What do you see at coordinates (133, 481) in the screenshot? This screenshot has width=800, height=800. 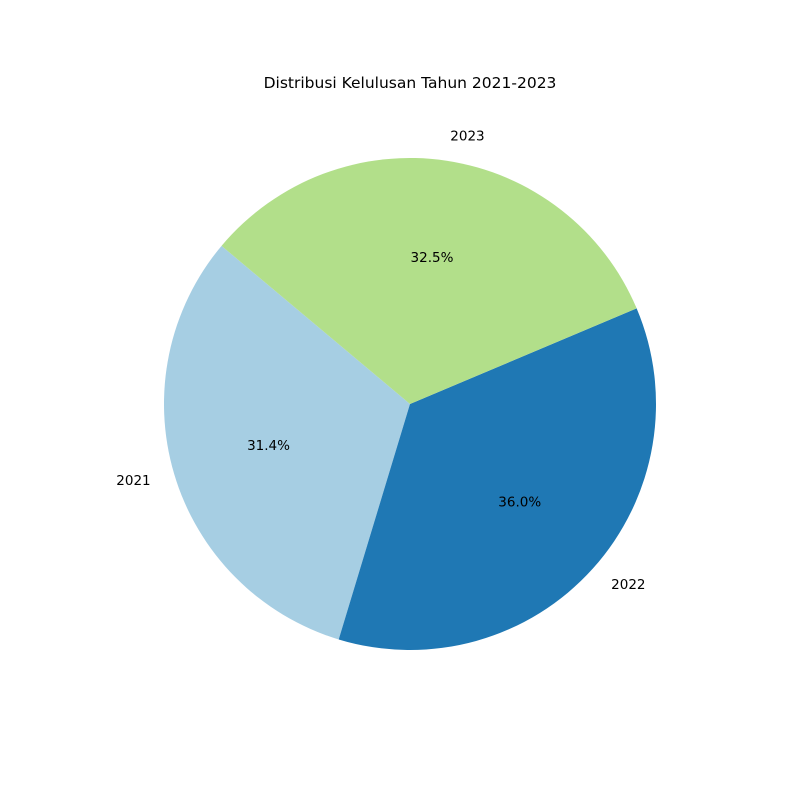 I see `slice-label-2021: 2021` at bounding box center [133, 481].